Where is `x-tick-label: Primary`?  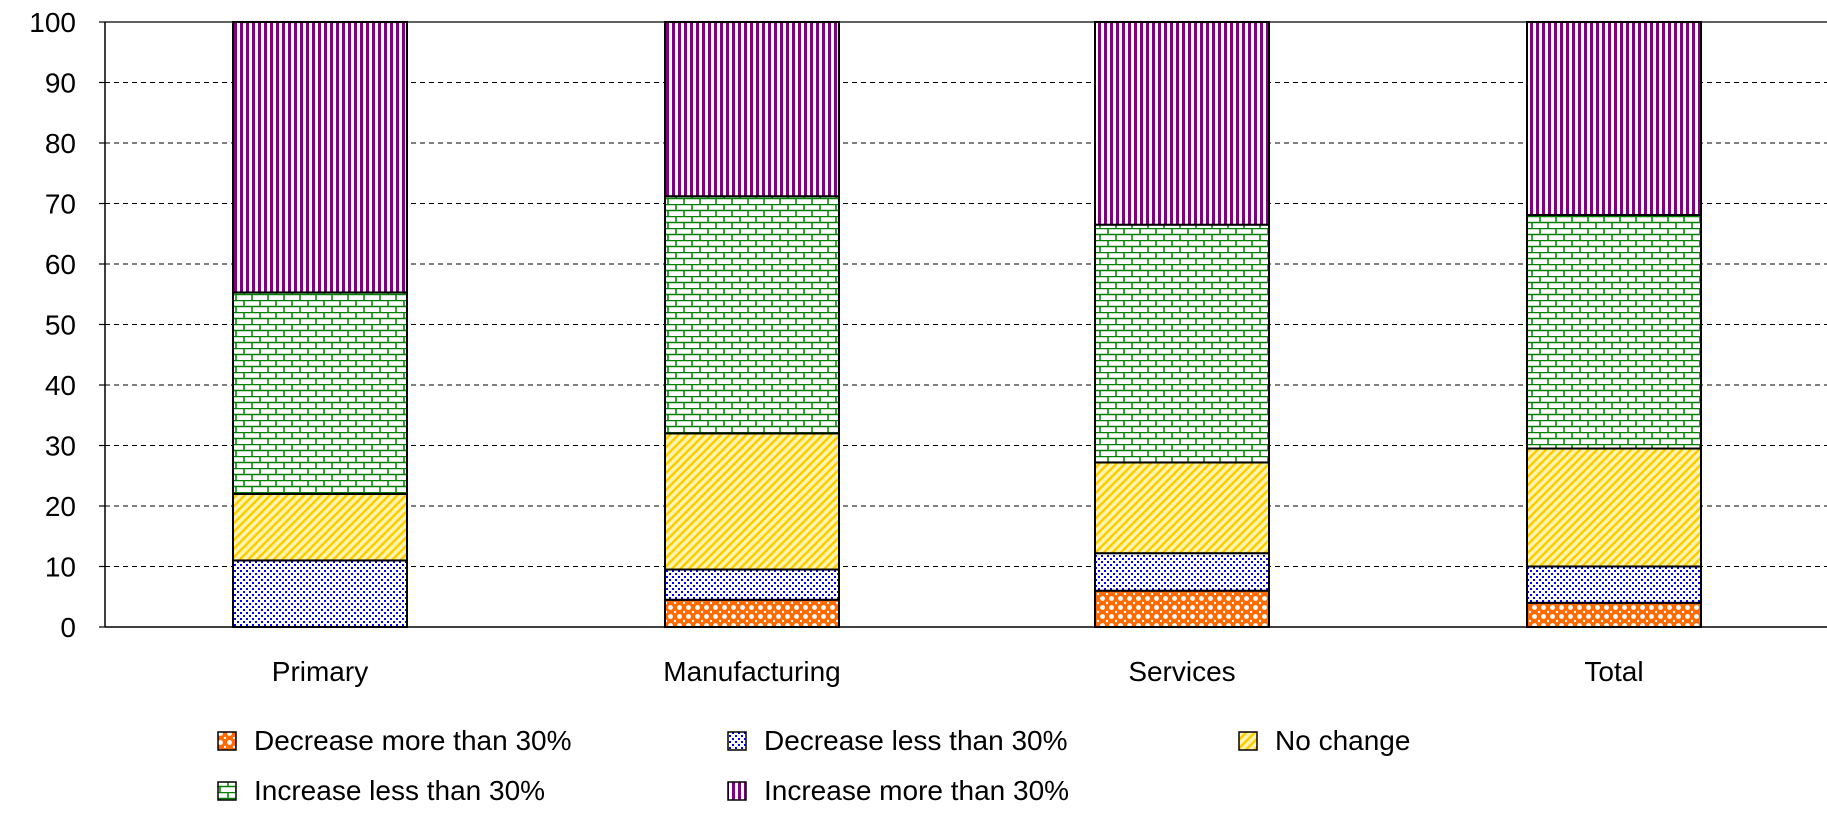
x-tick-label: Primary is located at coordinates (320, 671).